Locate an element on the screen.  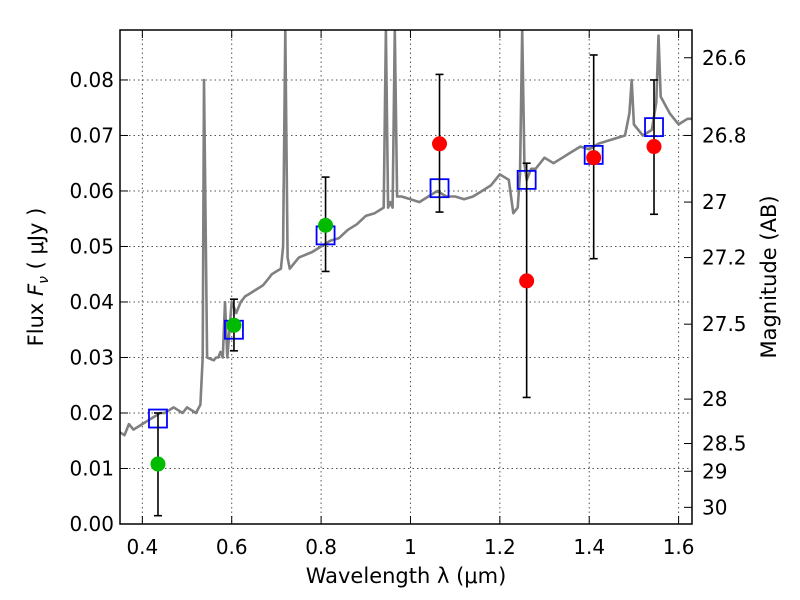
y-axis-label-prefix: Flux is located at coordinates (36, 321).